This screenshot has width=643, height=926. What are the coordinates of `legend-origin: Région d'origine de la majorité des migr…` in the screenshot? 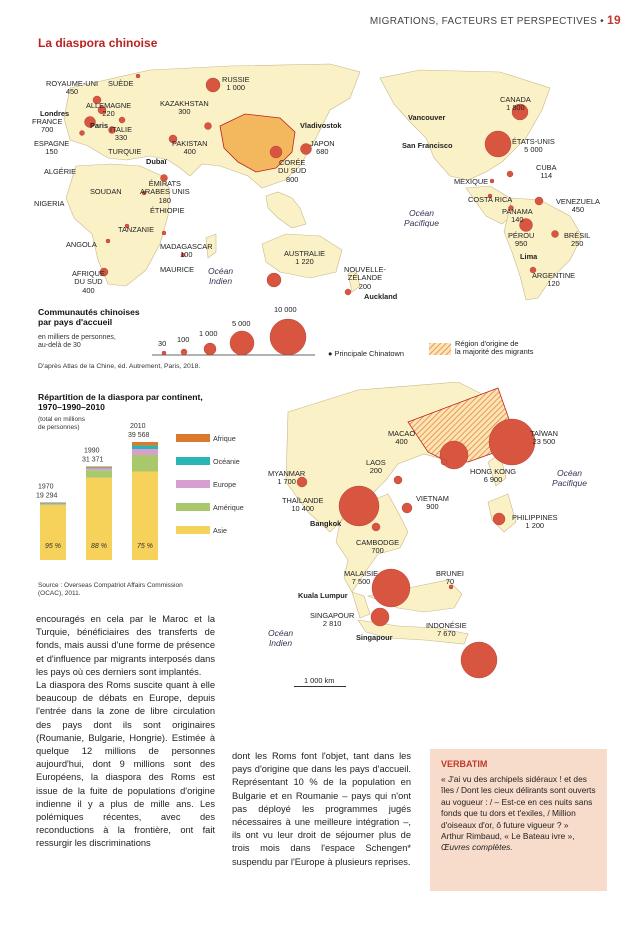 It's located at (494, 348).